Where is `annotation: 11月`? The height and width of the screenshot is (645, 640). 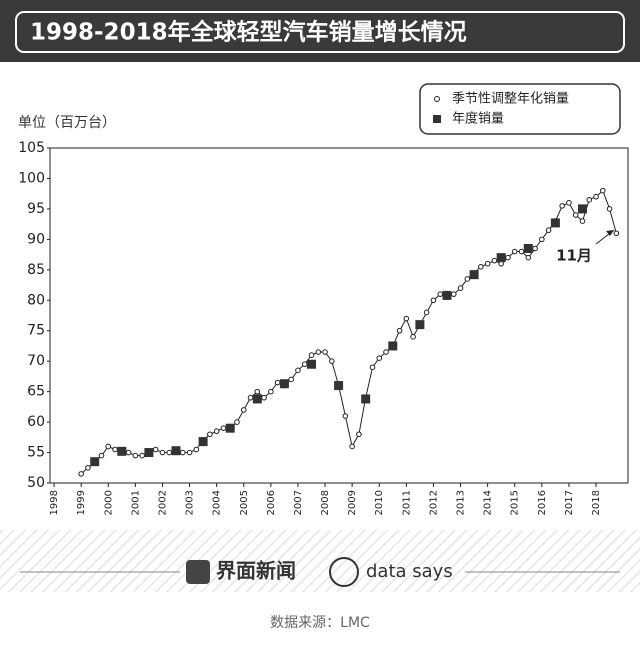 annotation: 11月 is located at coordinates (574, 256).